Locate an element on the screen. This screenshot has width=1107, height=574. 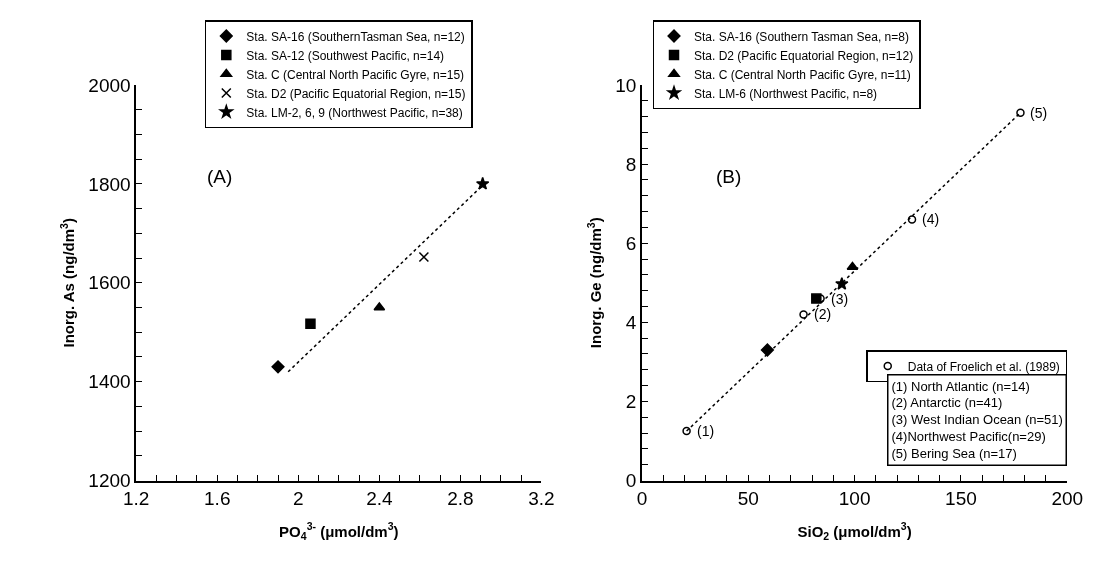
x-tick-label: 2.8 is located at coordinates (460, 499).